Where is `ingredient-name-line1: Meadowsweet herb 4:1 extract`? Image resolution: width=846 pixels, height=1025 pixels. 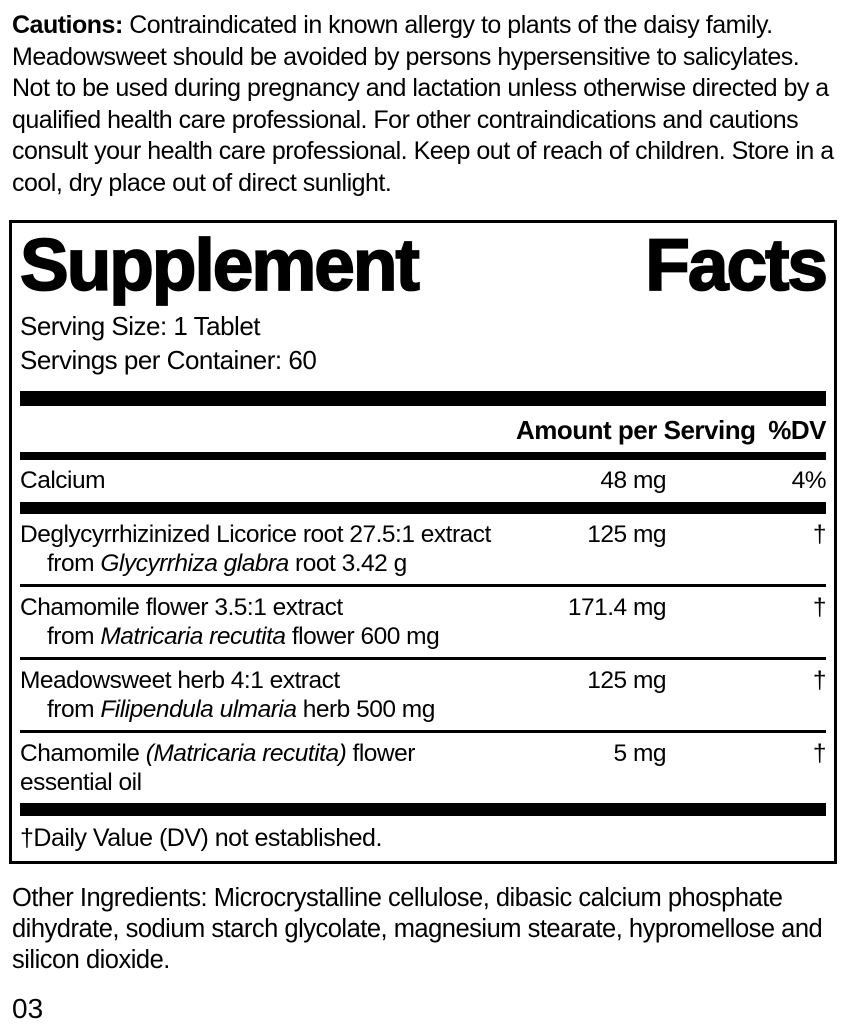 ingredient-name-line1: Meadowsweet herb 4:1 extract is located at coordinates (268, 680).